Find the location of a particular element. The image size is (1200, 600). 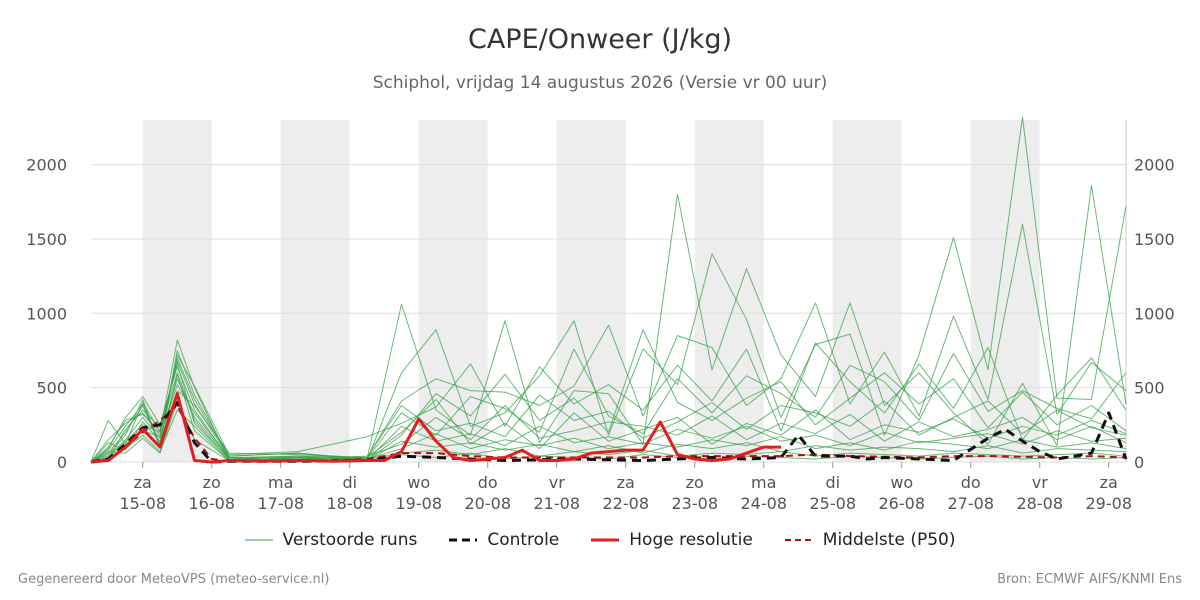

x-tick-day-14: za is located at coordinates (1109, 482).